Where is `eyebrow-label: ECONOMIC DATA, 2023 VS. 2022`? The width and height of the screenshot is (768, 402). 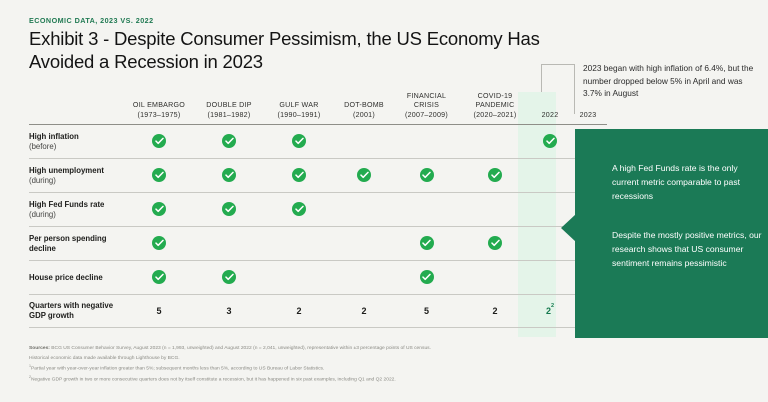 eyebrow-label: ECONOMIC DATA, 2023 VS. 2022 is located at coordinates (91, 20).